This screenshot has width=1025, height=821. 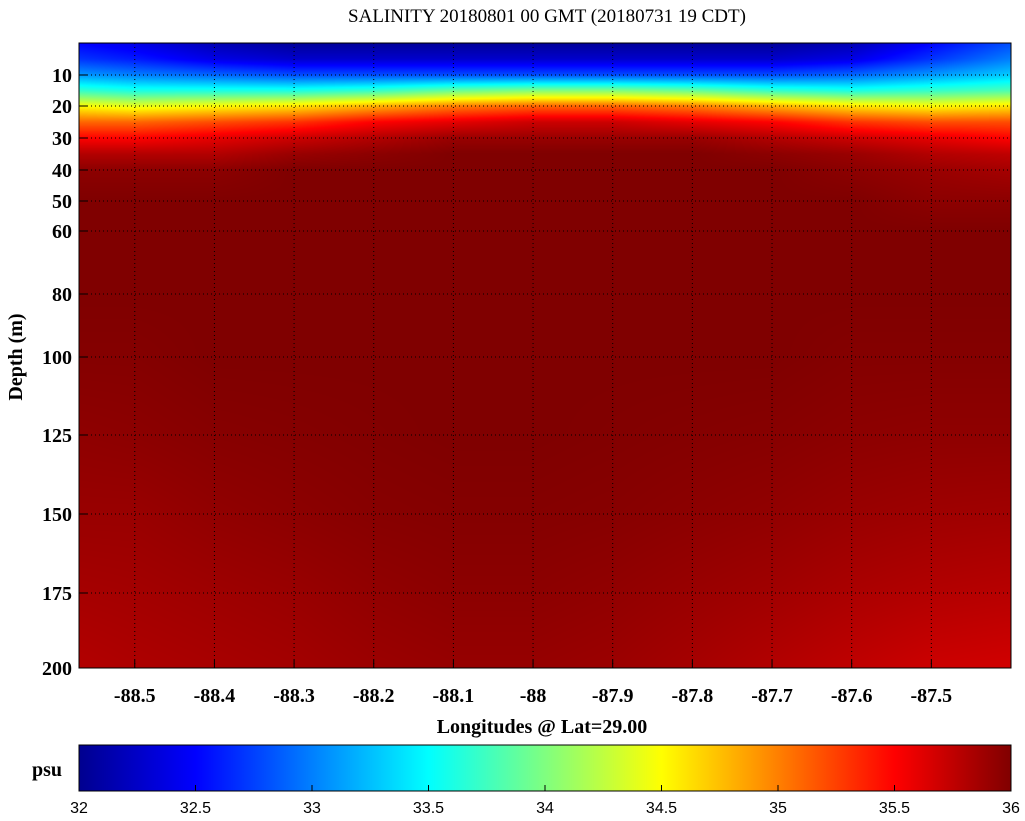 What do you see at coordinates (545, 768) in the screenshot?
I see `colorbar` at bounding box center [545, 768].